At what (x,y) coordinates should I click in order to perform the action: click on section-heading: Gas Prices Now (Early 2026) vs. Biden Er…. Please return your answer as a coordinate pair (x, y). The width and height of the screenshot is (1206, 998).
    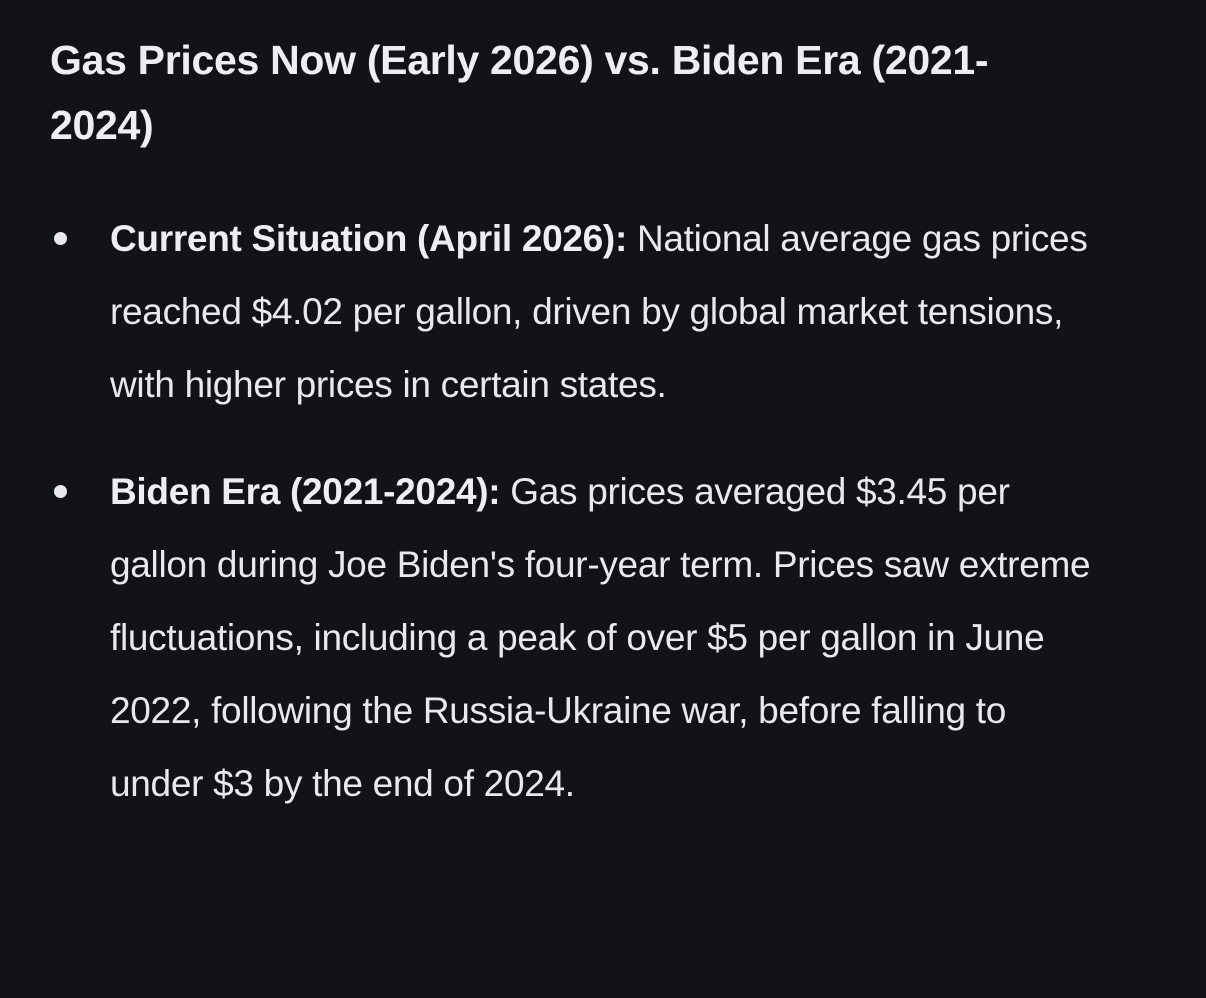
    Looking at the image, I should click on (519, 92).